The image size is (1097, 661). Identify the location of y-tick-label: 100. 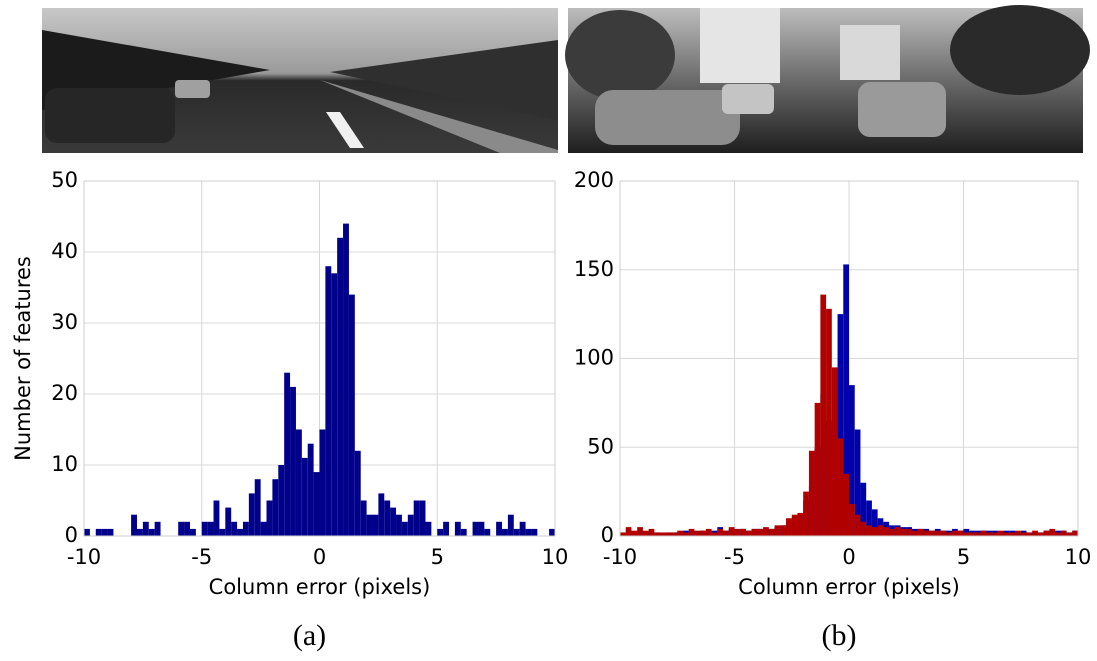
(594, 358).